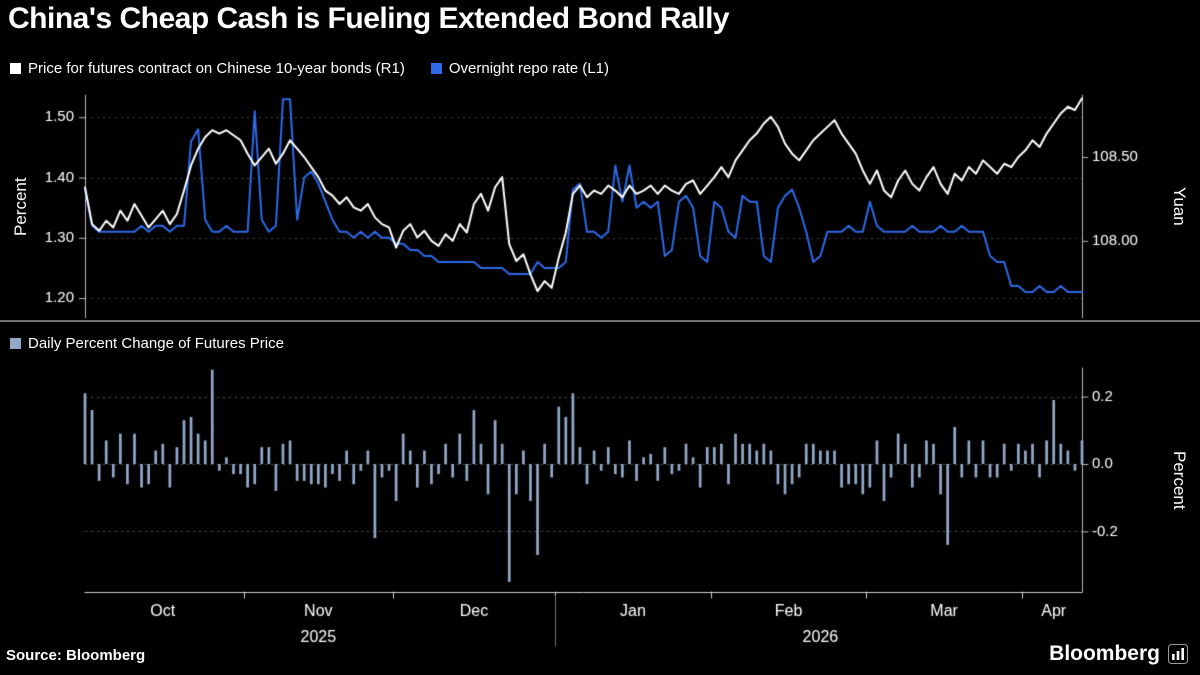 Image resolution: width=1200 pixels, height=675 pixels. Describe the element at coordinates (1104, 653) in the screenshot. I see `bloomberg-wordmark: Bloomberg` at that location.